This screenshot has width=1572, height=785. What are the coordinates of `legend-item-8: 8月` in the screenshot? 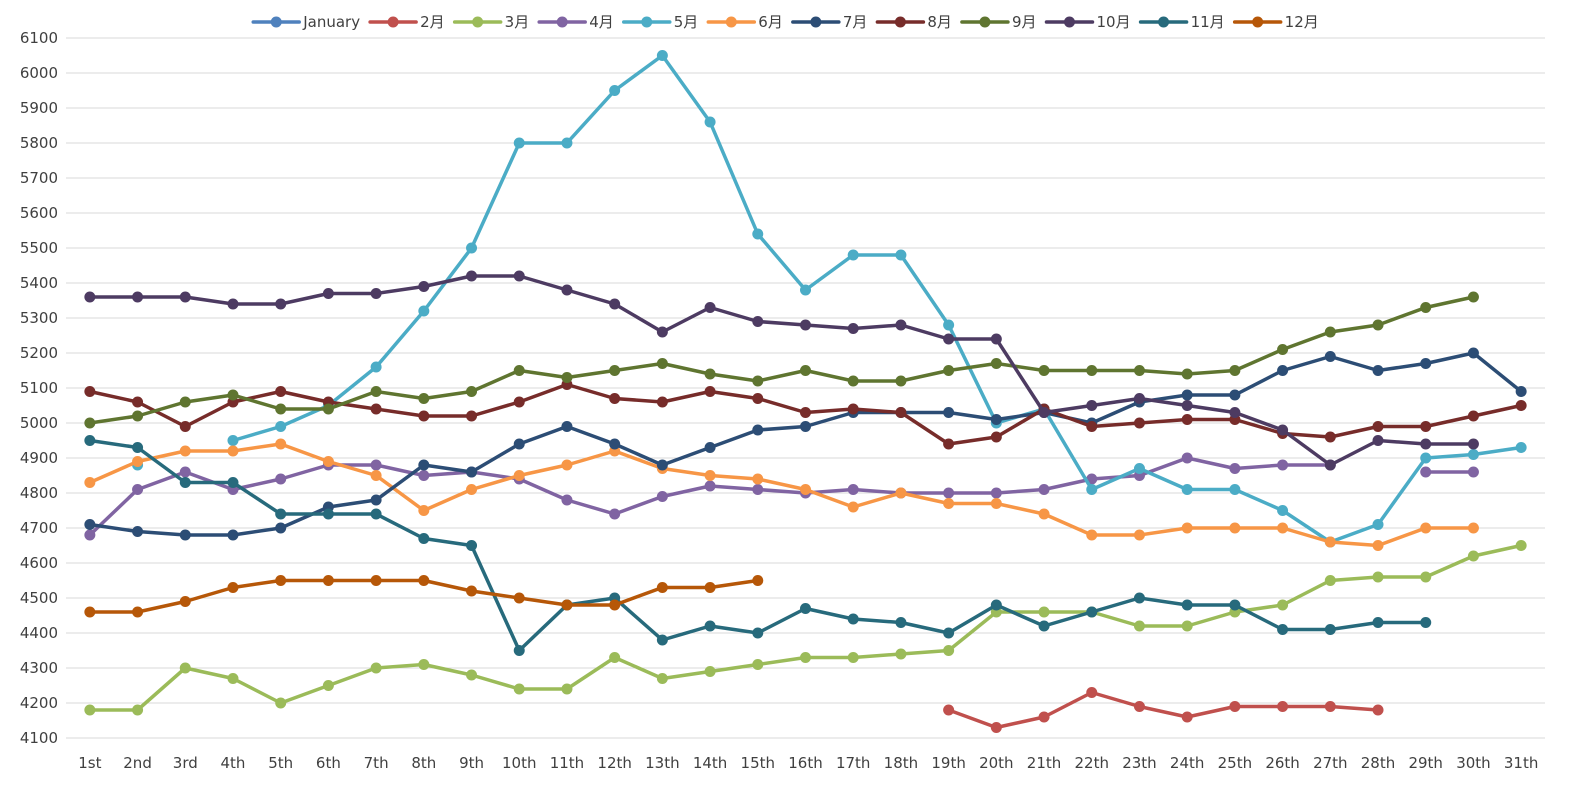 It's located at (913, 22).